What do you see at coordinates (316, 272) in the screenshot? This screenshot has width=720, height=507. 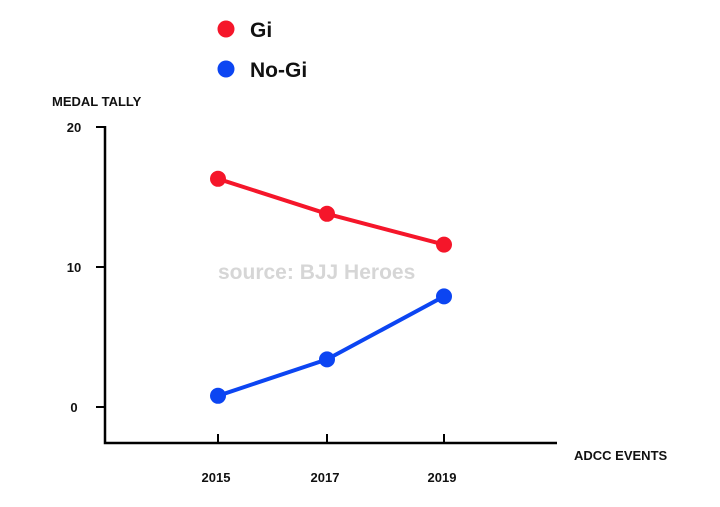 I see `source-annotation: source: BJJ Heroes` at bounding box center [316, 272].